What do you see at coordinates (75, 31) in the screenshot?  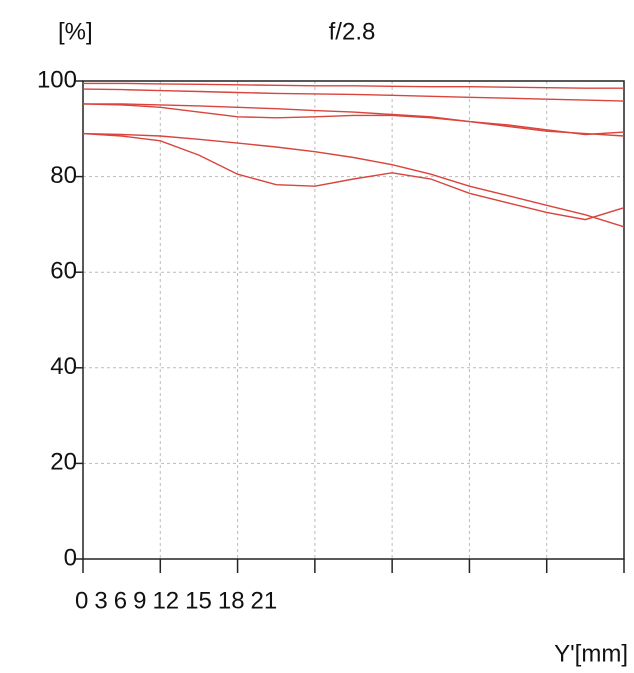 I see `y-axis-label: [%]` at bounding box center [75, 31].